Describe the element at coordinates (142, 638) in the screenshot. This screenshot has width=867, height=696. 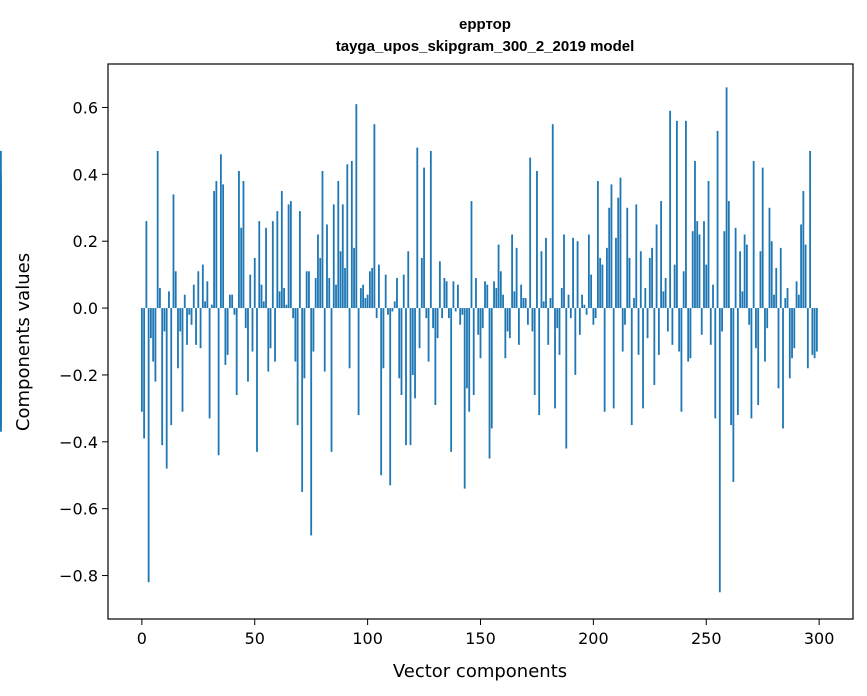
I see `x-tick-label: 0` at that location.